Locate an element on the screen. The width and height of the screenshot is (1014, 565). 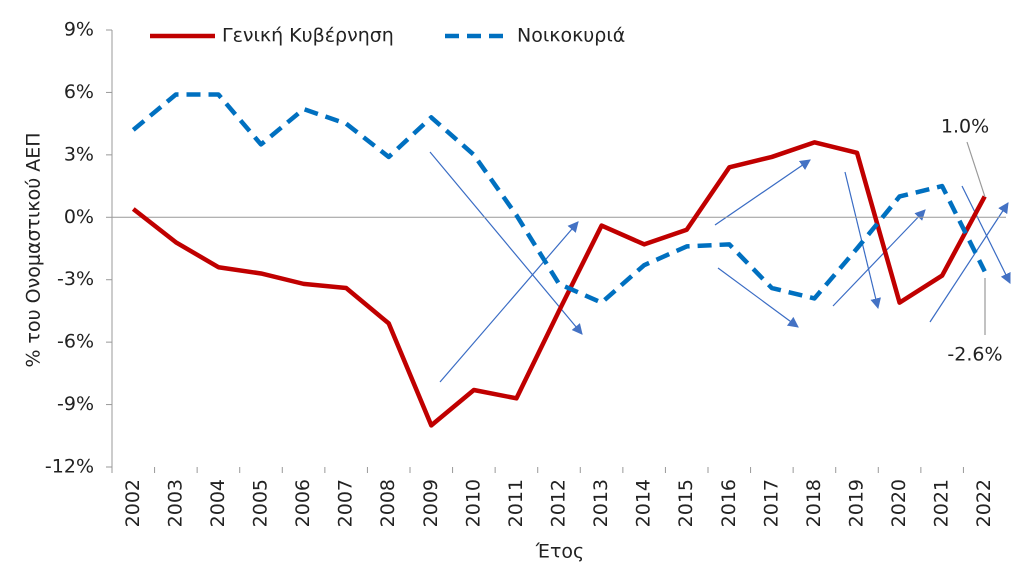
x-tick-label: 2010 is located at coordinates (473, 503).